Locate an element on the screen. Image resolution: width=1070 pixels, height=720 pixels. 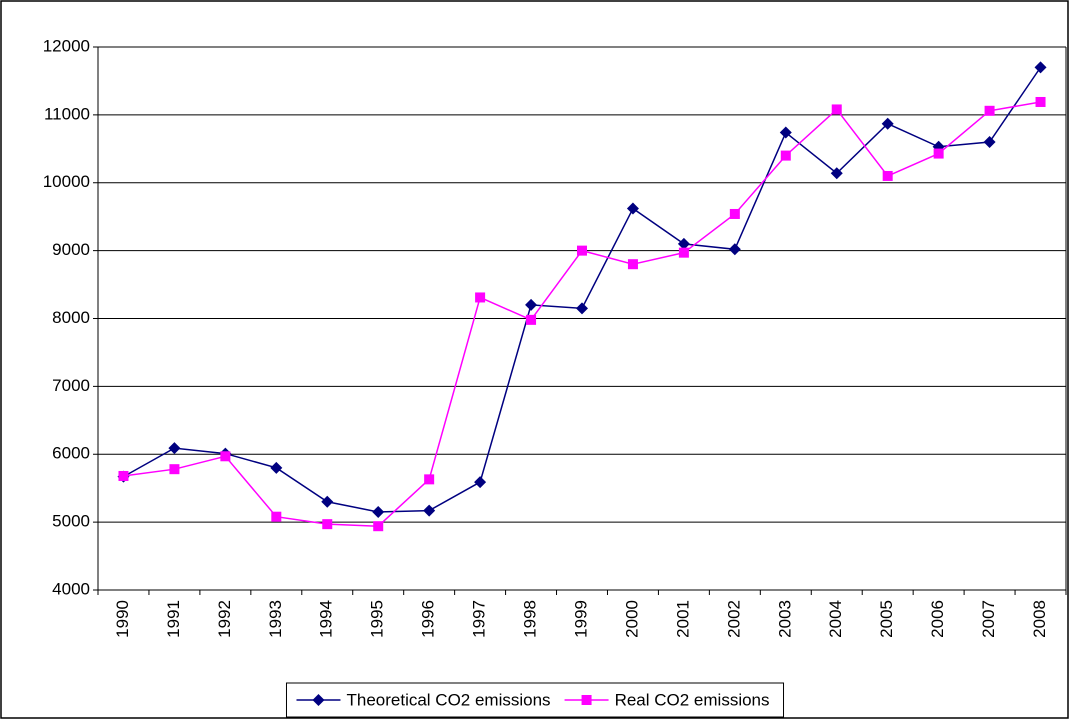
legend-item: Theoretical CO2 emissions is located at coordinates (423, 699).